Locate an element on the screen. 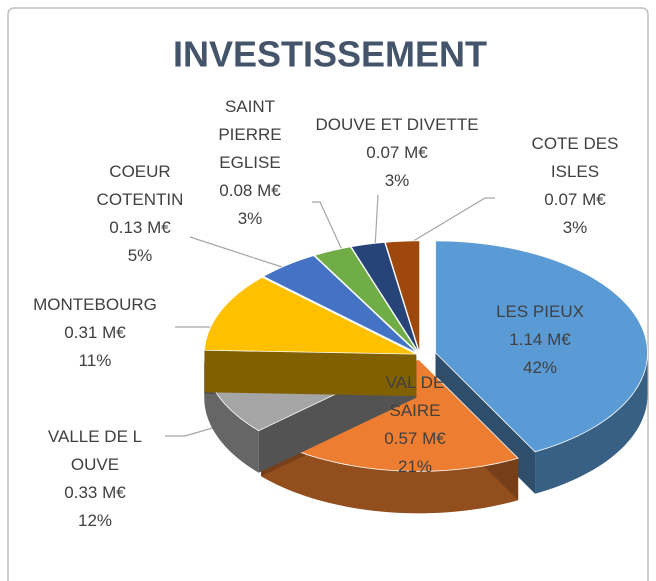 This screenshot has height=581, width=656. slice-name: VALLE DE L OUVE is located at coordinates (95, 450).